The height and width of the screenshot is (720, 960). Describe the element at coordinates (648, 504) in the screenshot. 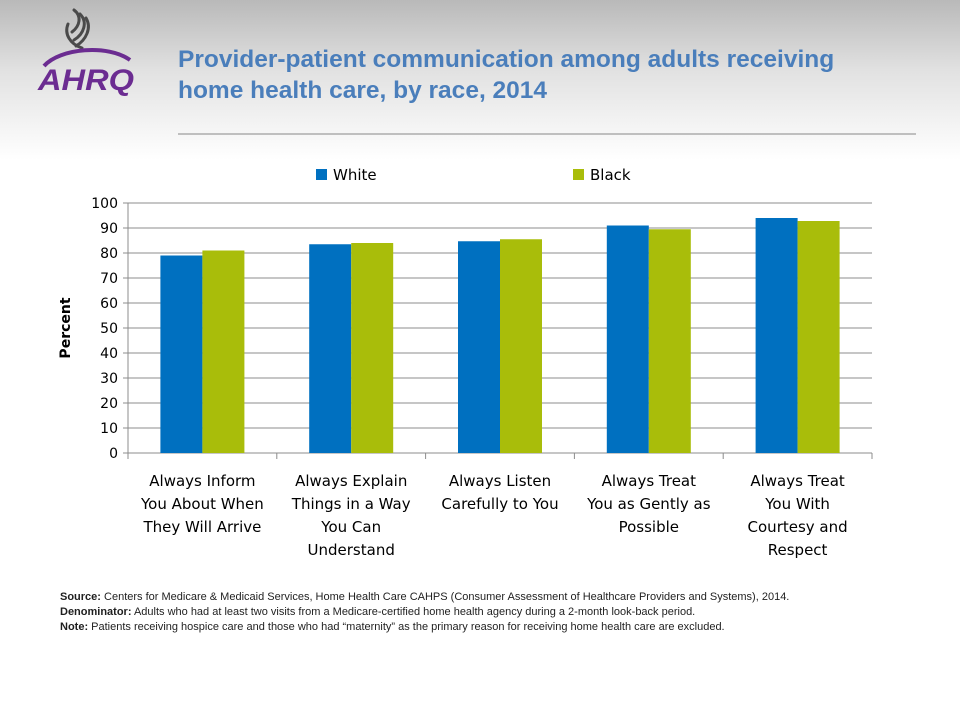

I see `x-tick-label-3-line-1: You as Gently as` at that location.